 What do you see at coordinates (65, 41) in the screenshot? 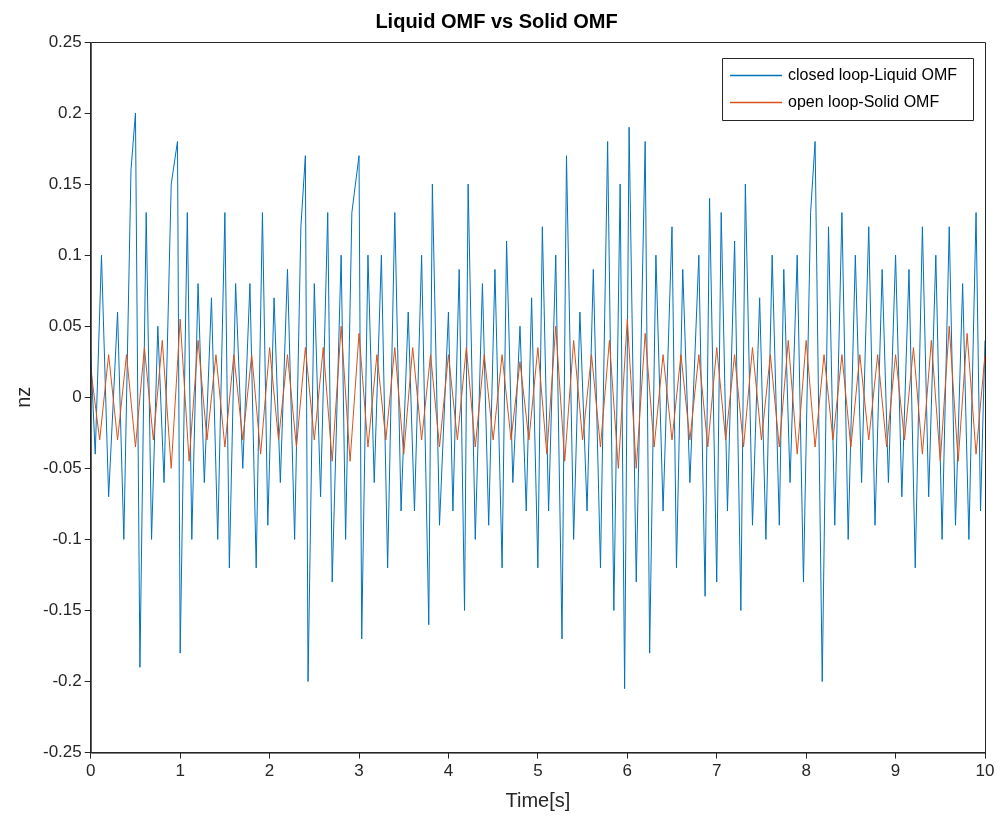
I see `y-tick-label: 0.25` at bounding box center [65, 41].